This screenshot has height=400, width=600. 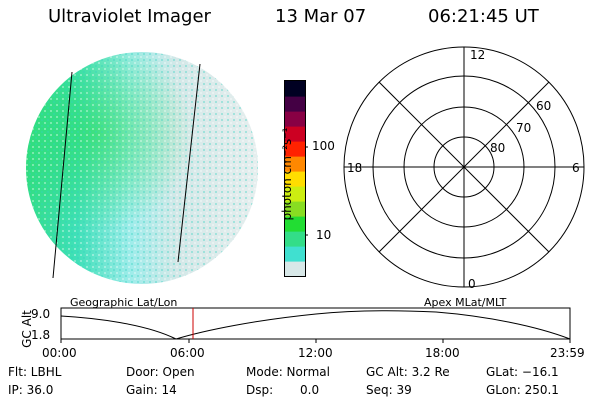 I want to click on colorbar, so click(x=296, y=178).